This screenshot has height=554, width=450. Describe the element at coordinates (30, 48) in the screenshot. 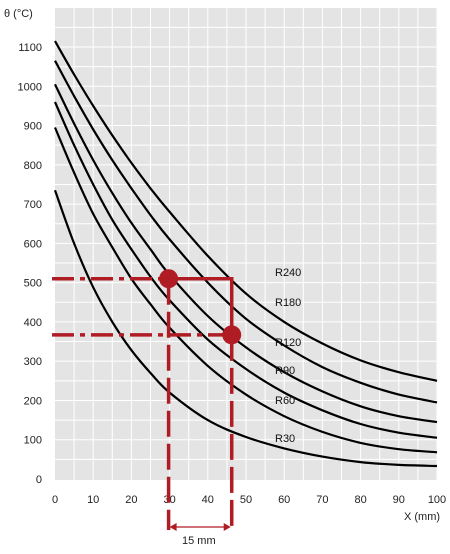

I see `y-tick-label: 1100` at that location.